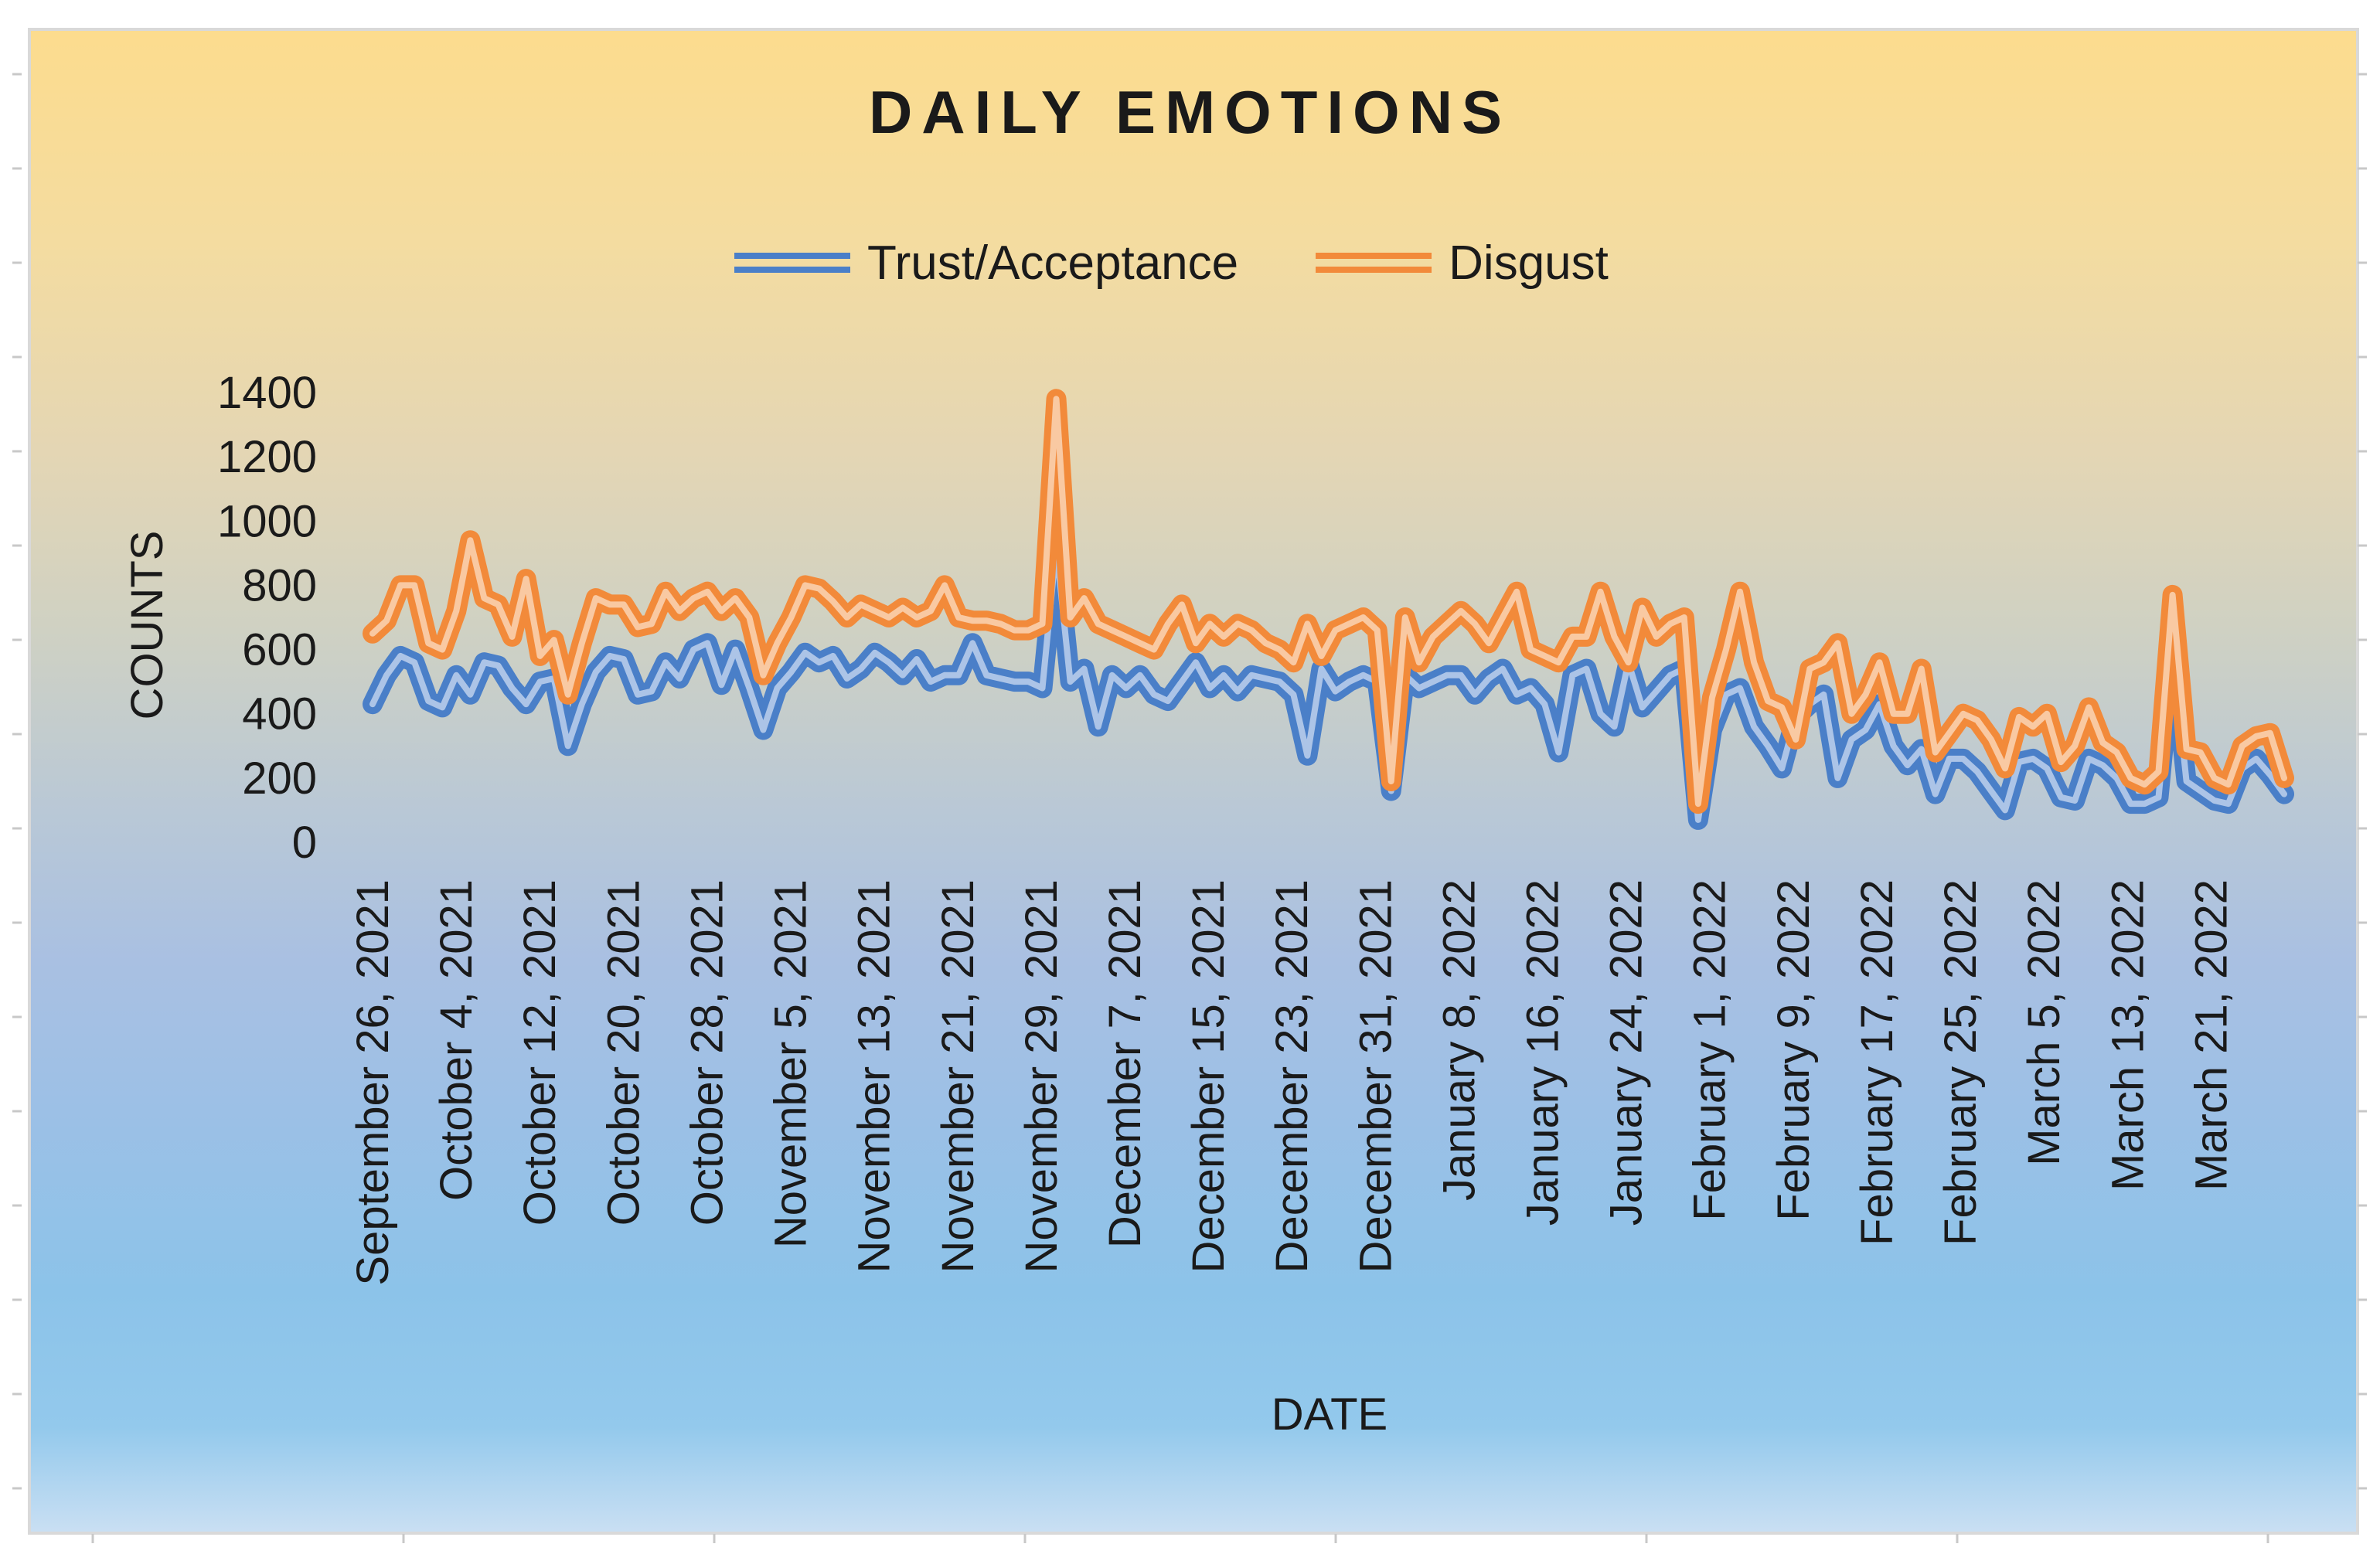  Describe the element at coordinates (2211, 1035) in the screenshot. I see `x-tick-label: March 21, 2022` at that location.